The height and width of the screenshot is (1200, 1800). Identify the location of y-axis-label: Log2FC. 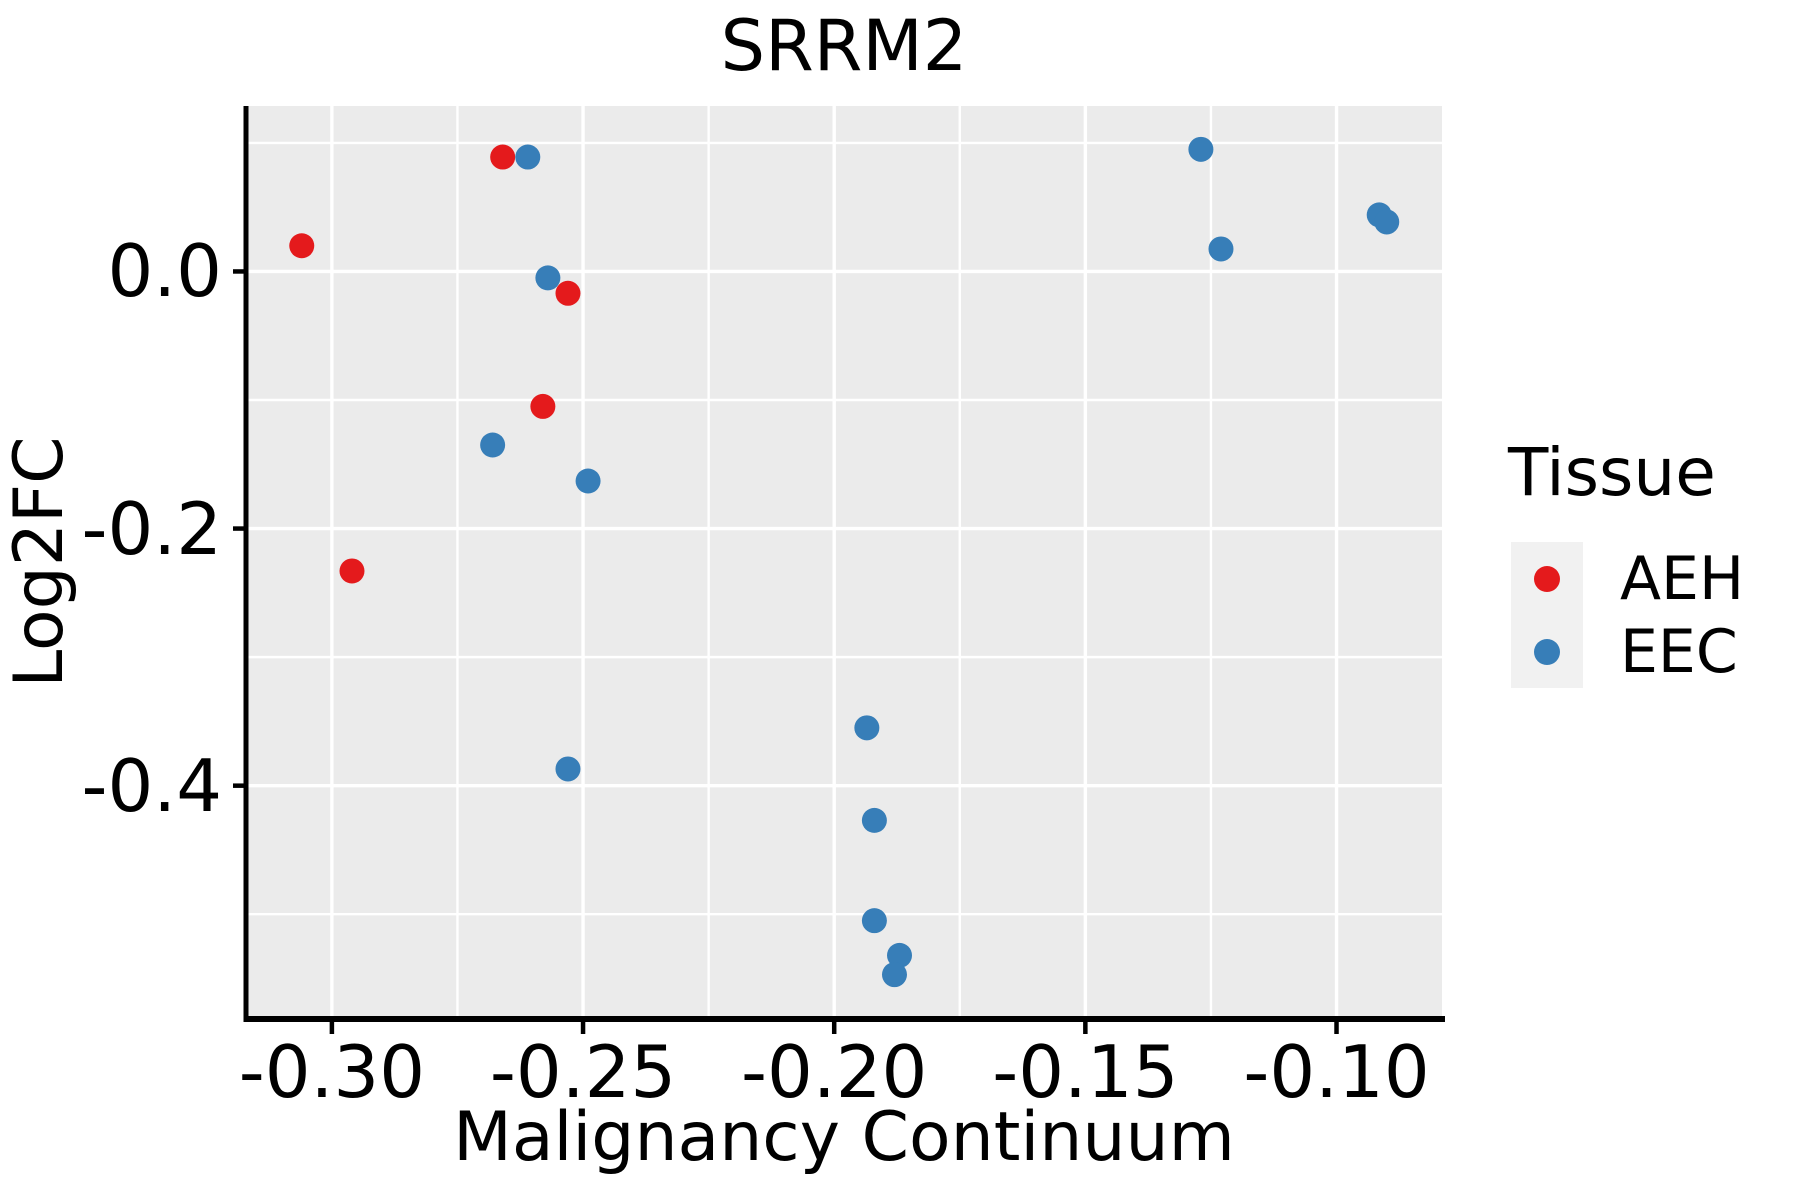
(39, 562).